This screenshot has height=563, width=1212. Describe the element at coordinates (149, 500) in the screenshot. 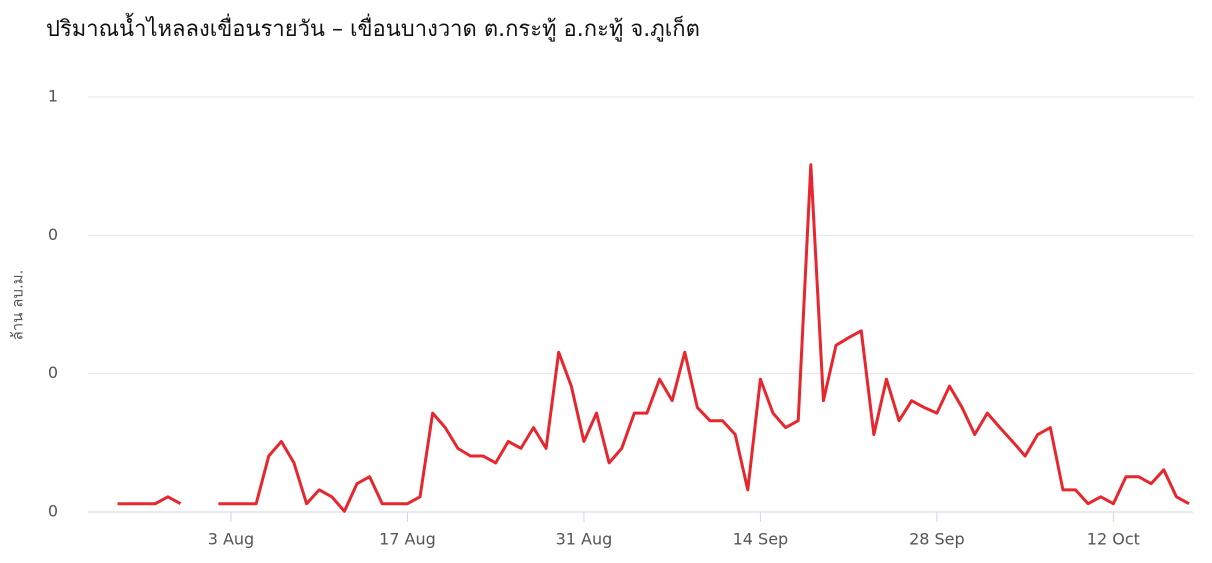

I see `data-line` at that location.